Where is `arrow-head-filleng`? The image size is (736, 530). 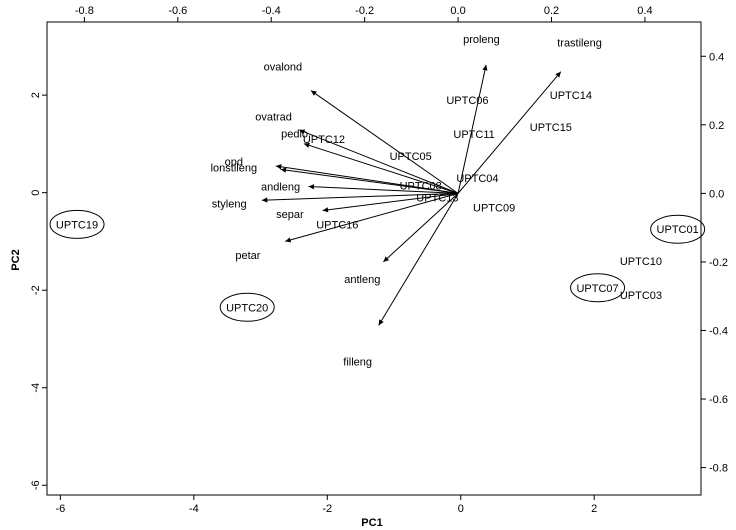 arrow-head-filleng is located at coordinates (381, 322).